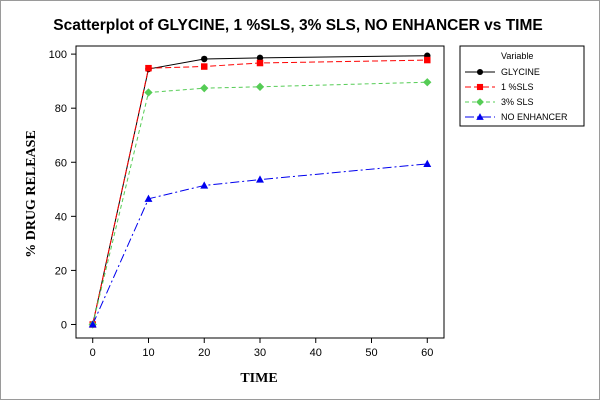 Image resolution: width=600 pixels, height=400 pixels. What do you see at coordinates (316, 353) in the screenshot?
I see `x-tick-label: 40` at bounding box center [316, 353].